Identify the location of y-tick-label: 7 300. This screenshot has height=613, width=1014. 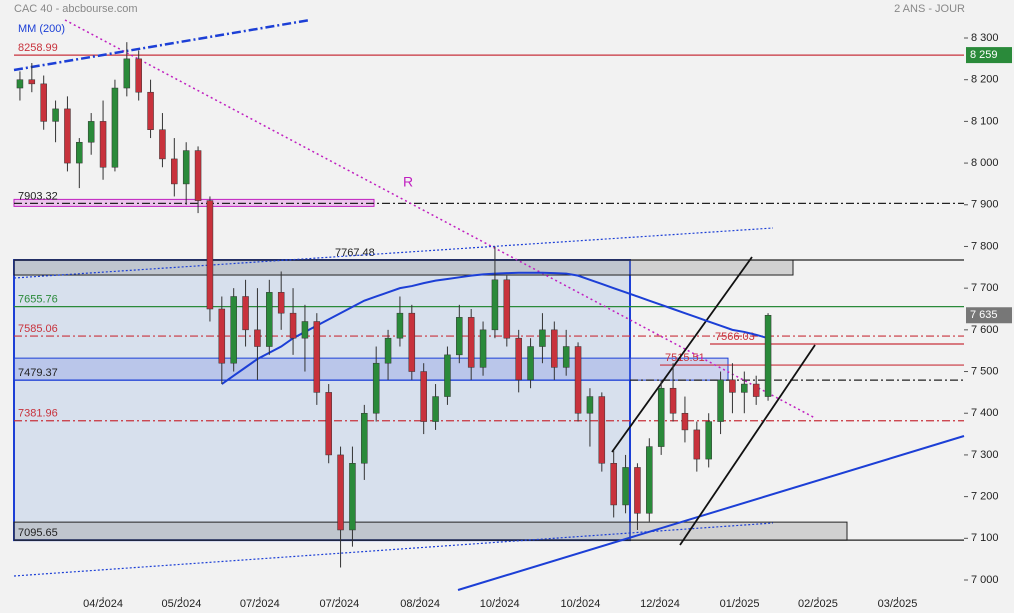
(985, 455).